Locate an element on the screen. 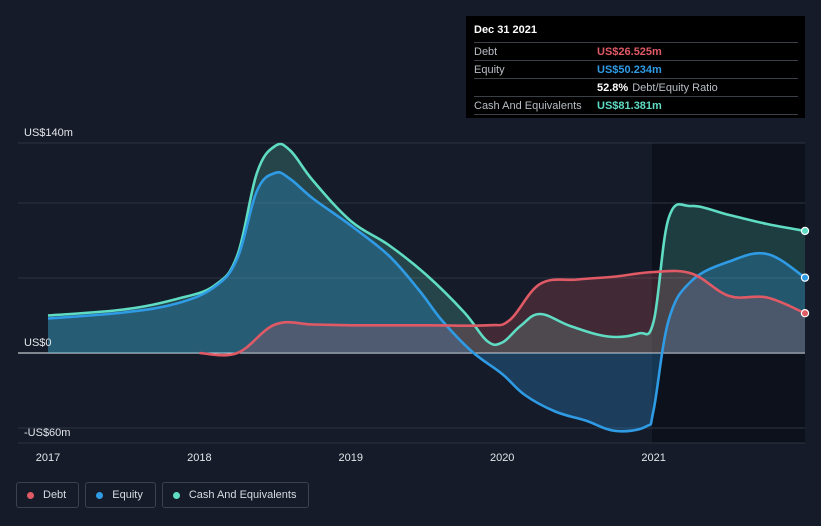 The image size is (821, 526). legend-item-debt: Debt is located at coordinates (48, 495).